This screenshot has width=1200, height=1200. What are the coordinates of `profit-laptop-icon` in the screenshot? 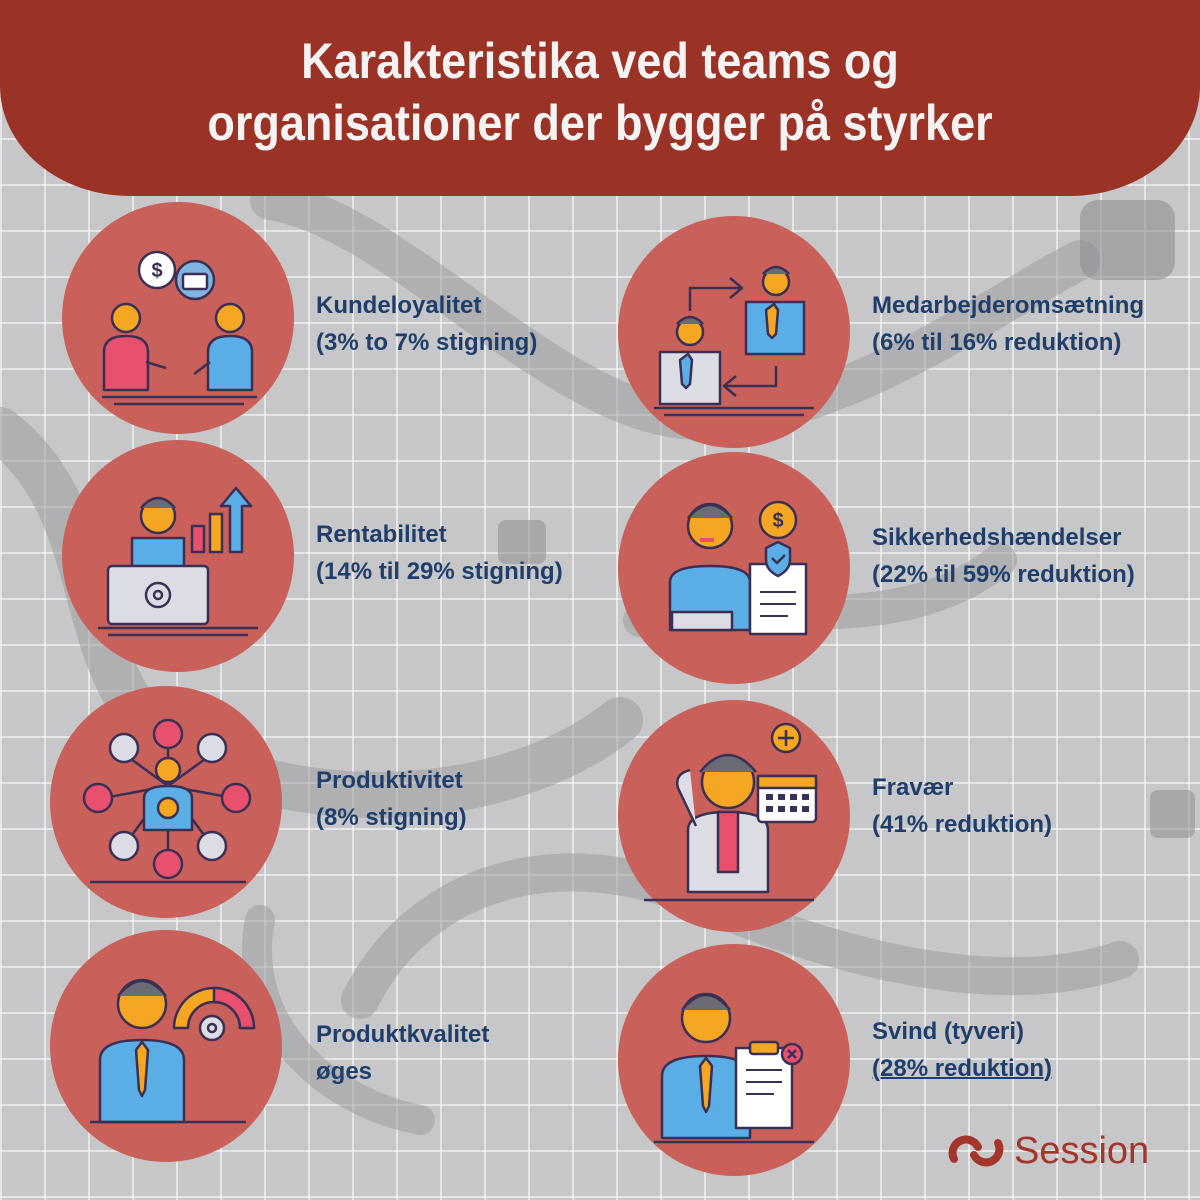 It's located at (178, 561).